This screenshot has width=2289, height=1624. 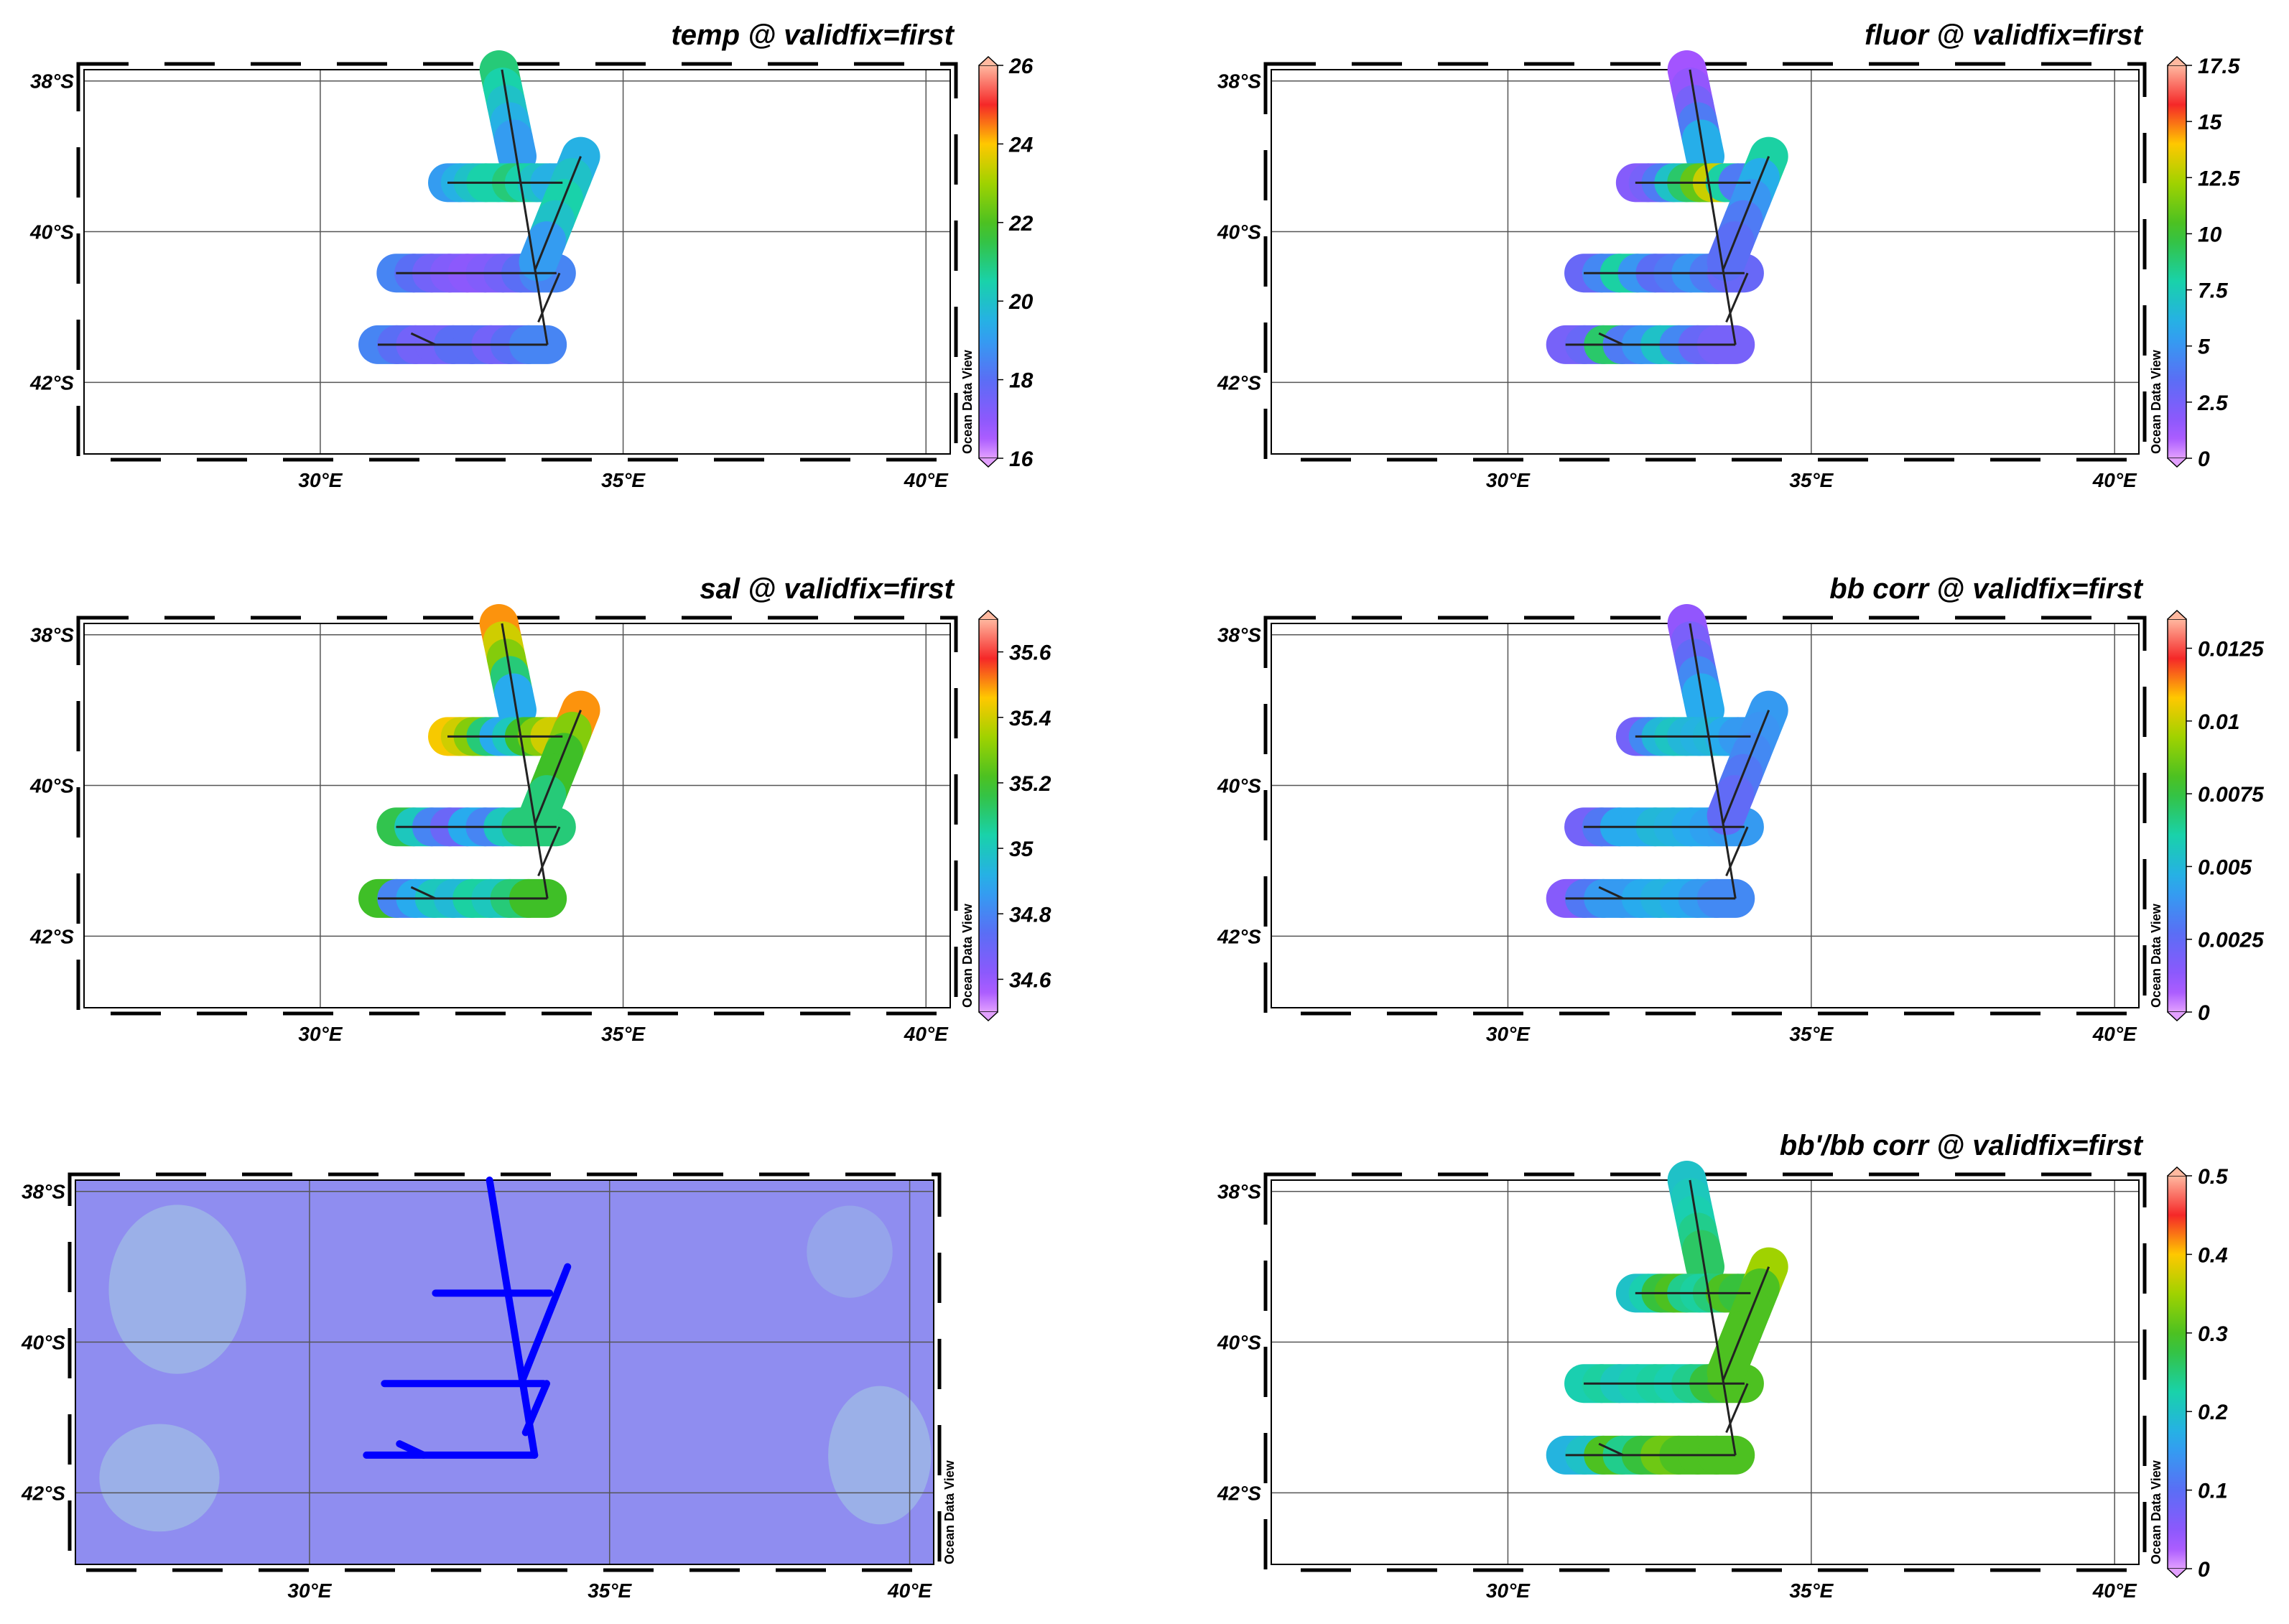 What do you see at coordinates (1021, 224) in the screenshot?
I see `colorbar-tick-label: 22` at bounding box center [1021, 224].